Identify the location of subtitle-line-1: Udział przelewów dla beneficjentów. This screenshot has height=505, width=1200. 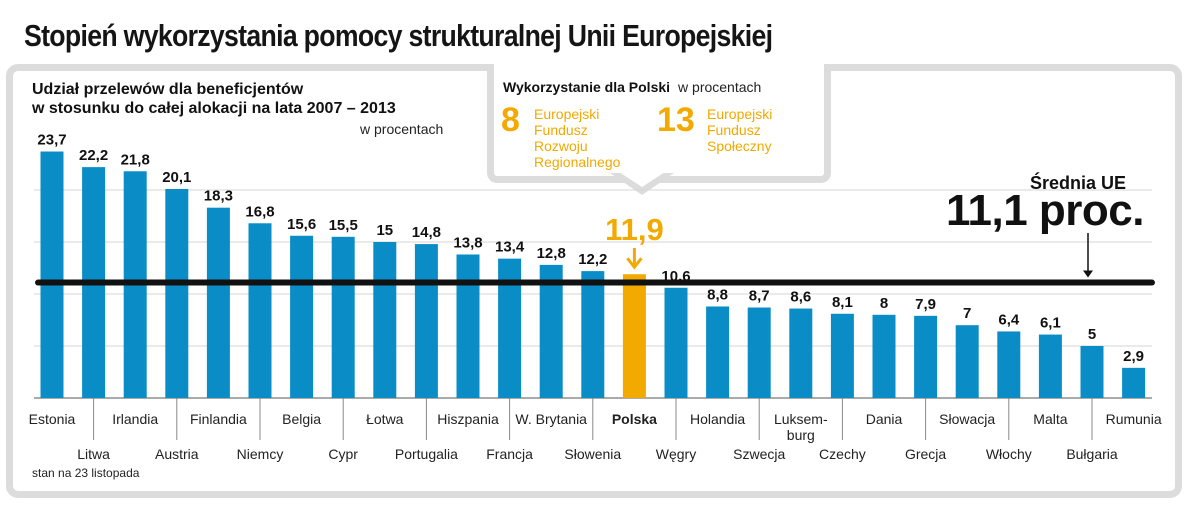
(168, 89).